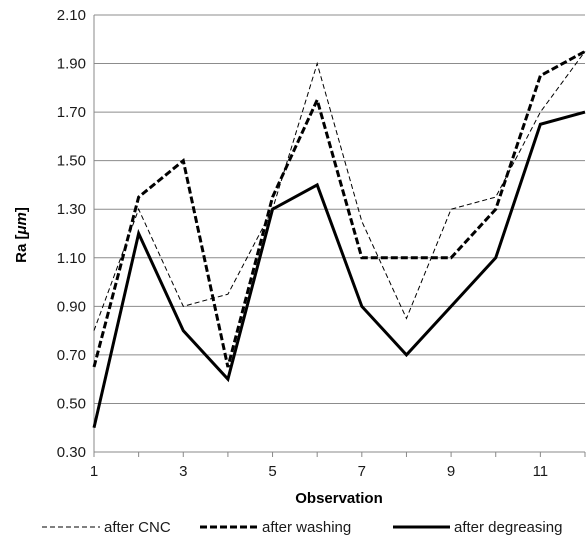 This screenshot has height=540, width=587. I want to click on y-tick-label: 0.30, so click(71, 452).